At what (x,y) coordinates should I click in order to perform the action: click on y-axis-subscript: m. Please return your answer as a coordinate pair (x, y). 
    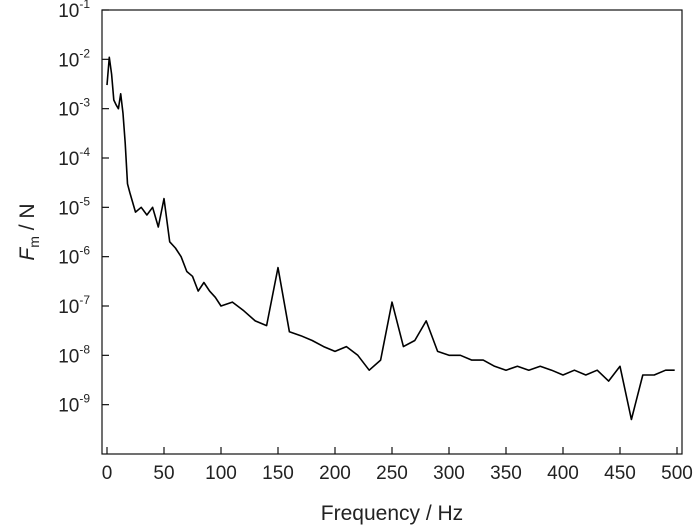
    Looking at the image, I should click on (34, 242).